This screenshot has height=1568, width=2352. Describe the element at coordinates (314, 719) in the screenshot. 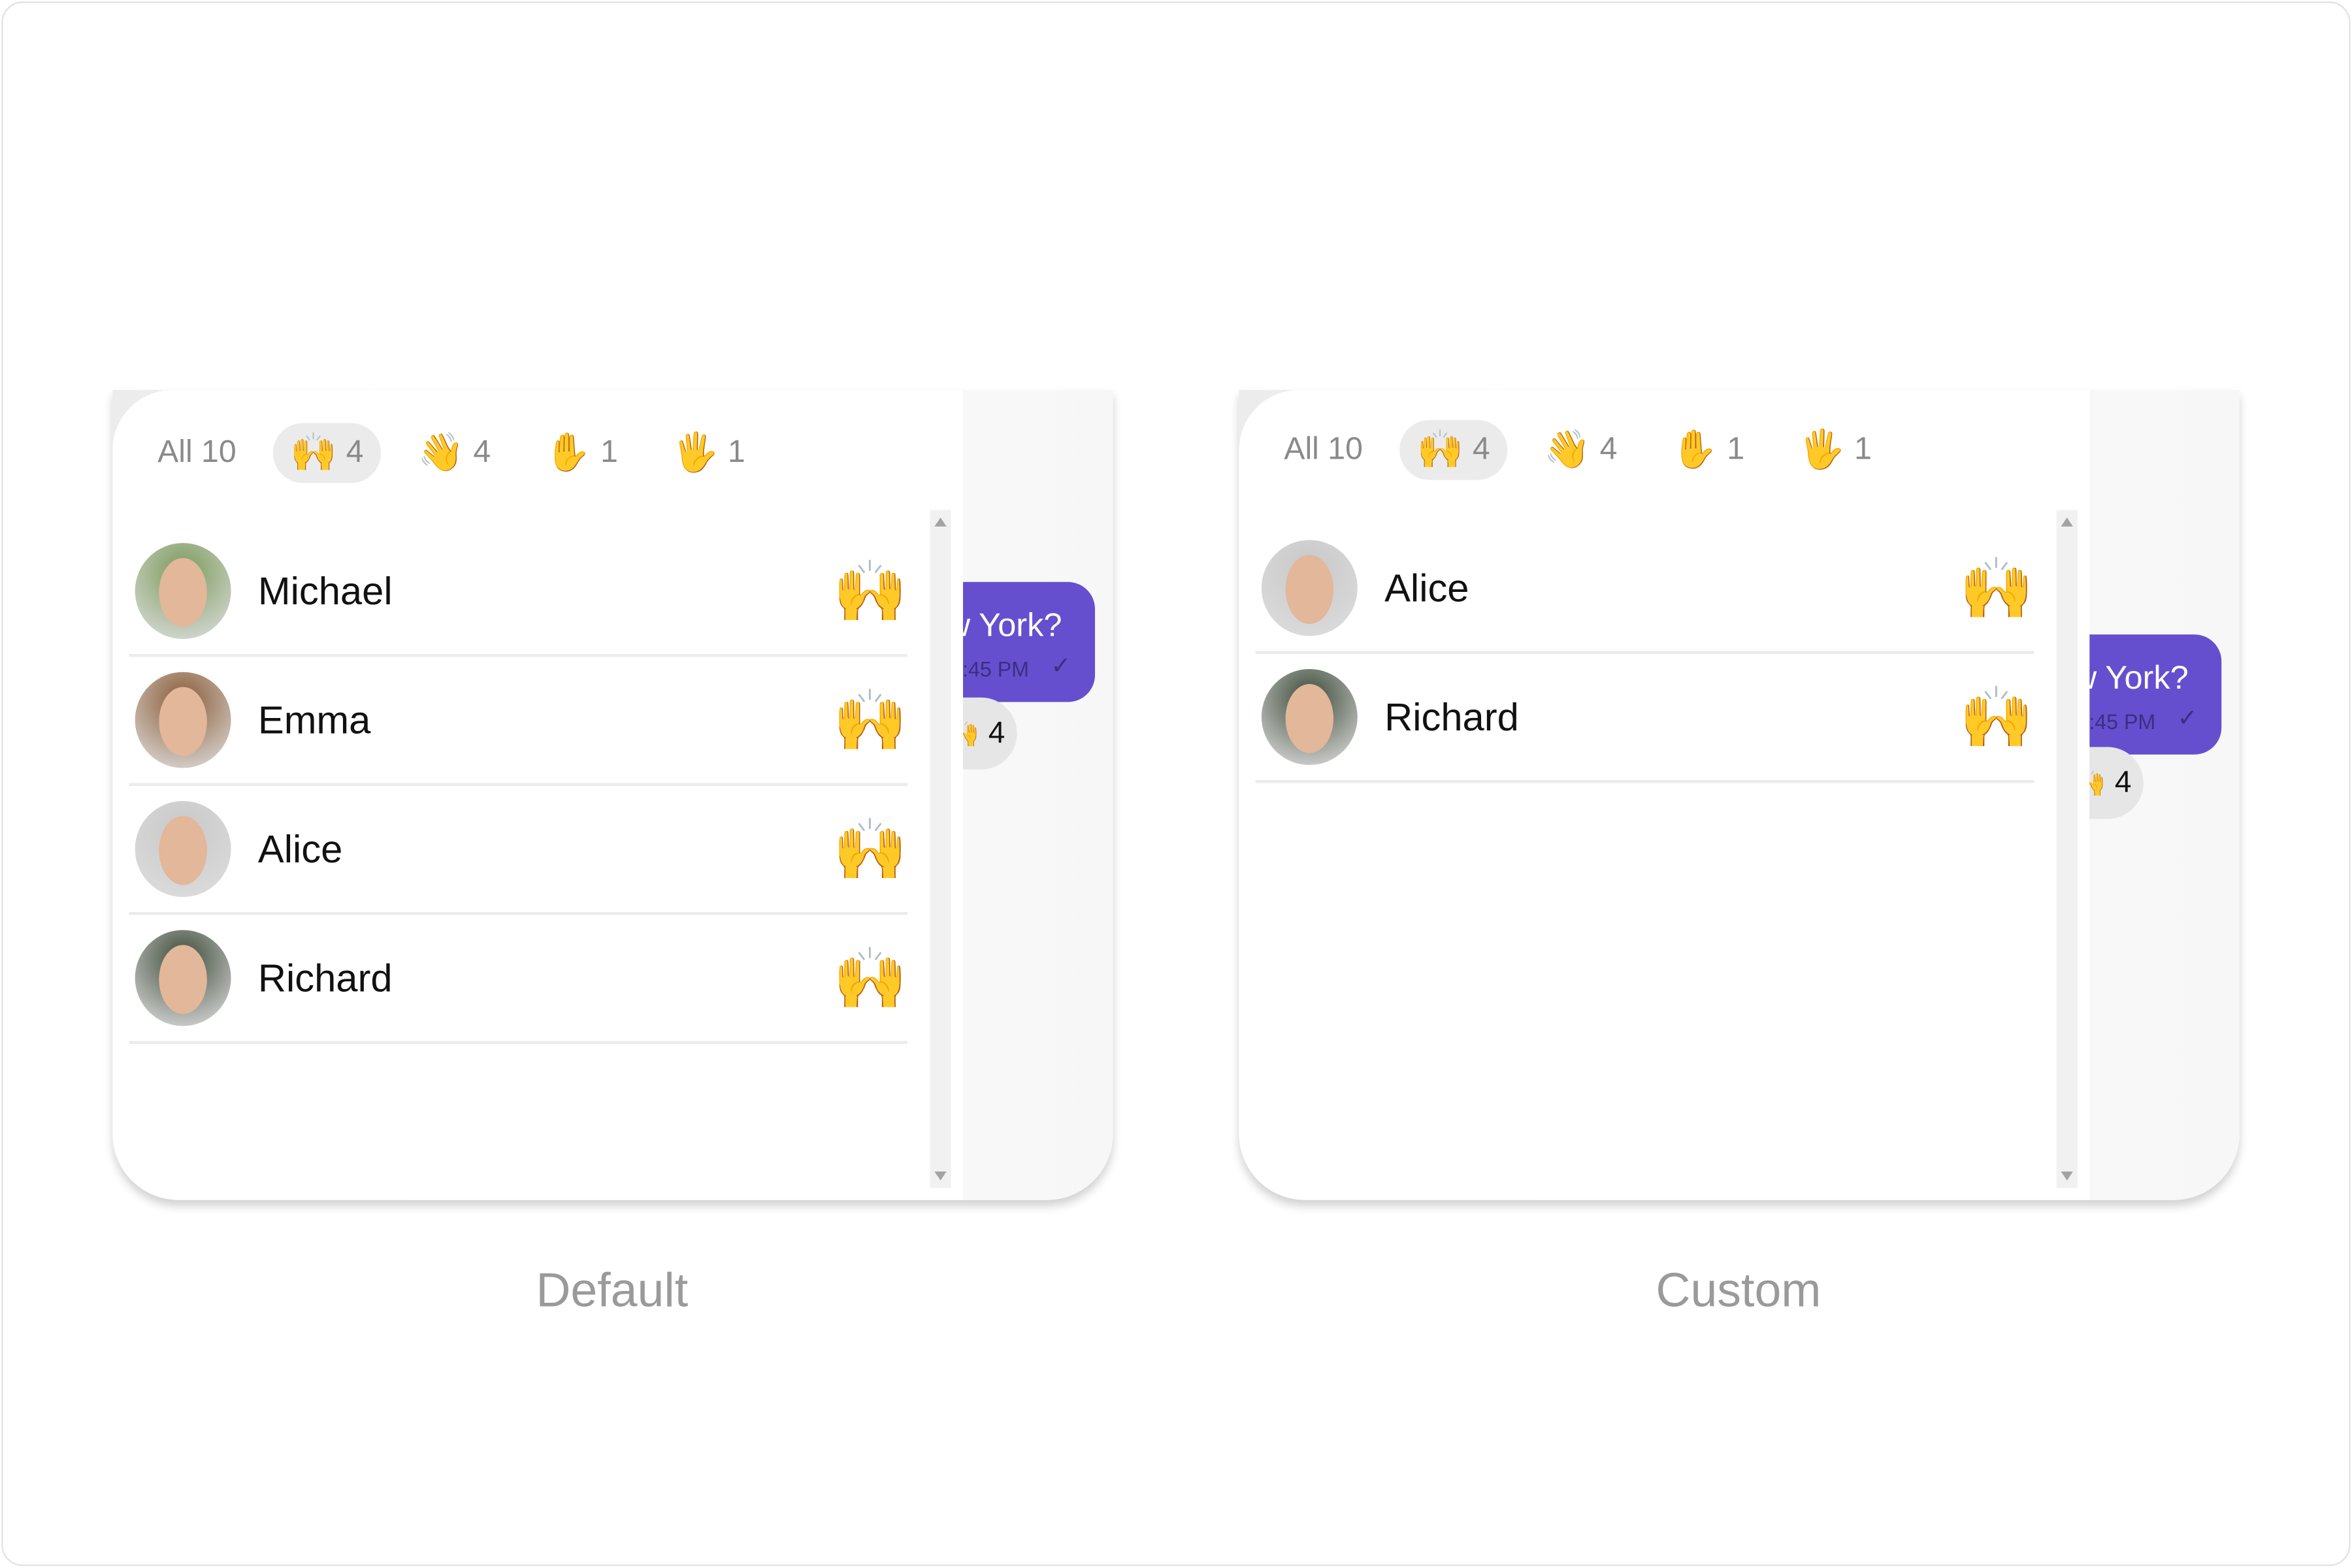

I see `user-name: Emma` at that location.